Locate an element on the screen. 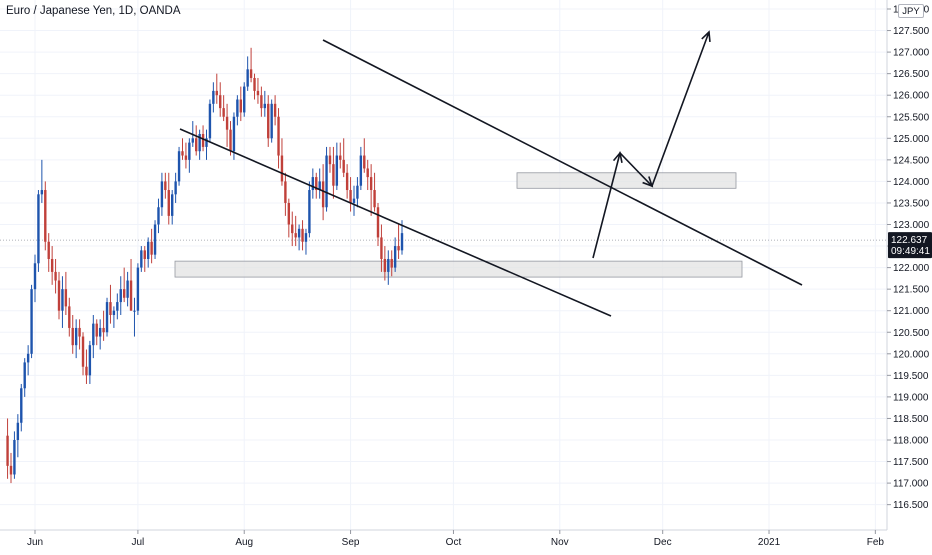 The image size is (932, 555). time-tick-label: 2021 is located at coordinates (769, 542).